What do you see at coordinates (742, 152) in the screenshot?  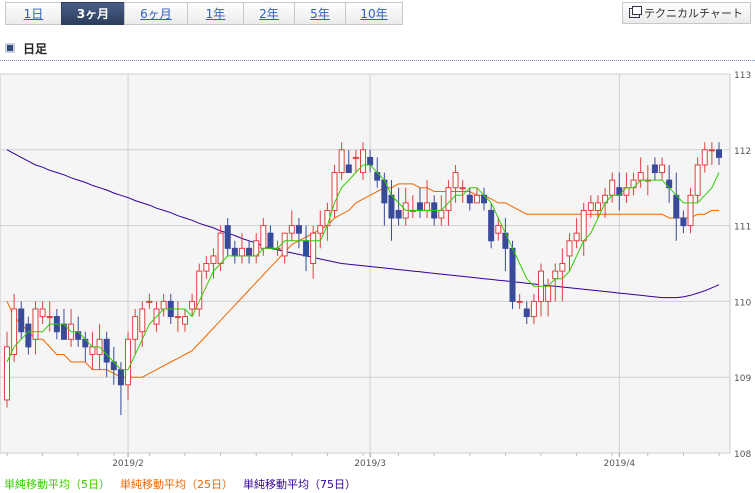 I see `y-tick-label: 112` at bounding box center [742, 152].